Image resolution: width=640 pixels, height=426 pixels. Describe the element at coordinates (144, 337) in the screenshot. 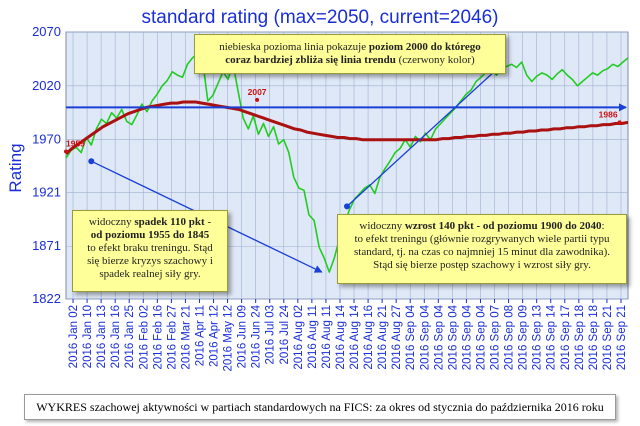

I see `x-tick-label: 2016 Feb 02` at that location.